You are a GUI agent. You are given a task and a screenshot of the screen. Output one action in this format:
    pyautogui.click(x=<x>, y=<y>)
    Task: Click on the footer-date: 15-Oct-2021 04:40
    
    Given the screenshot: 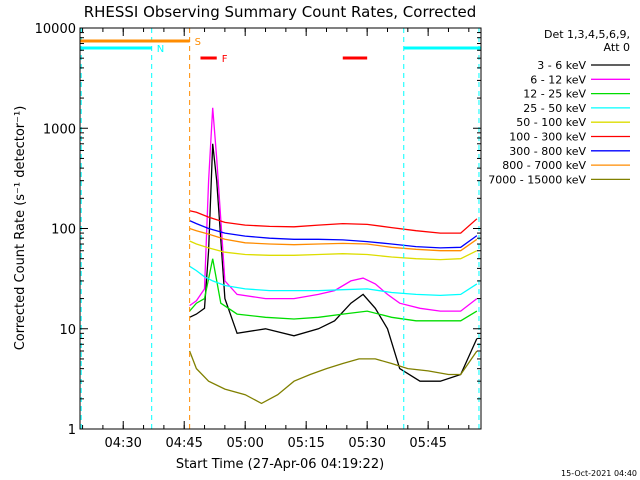 What is the action you would take?
    pyautogui.click(x=599, y=473)
    